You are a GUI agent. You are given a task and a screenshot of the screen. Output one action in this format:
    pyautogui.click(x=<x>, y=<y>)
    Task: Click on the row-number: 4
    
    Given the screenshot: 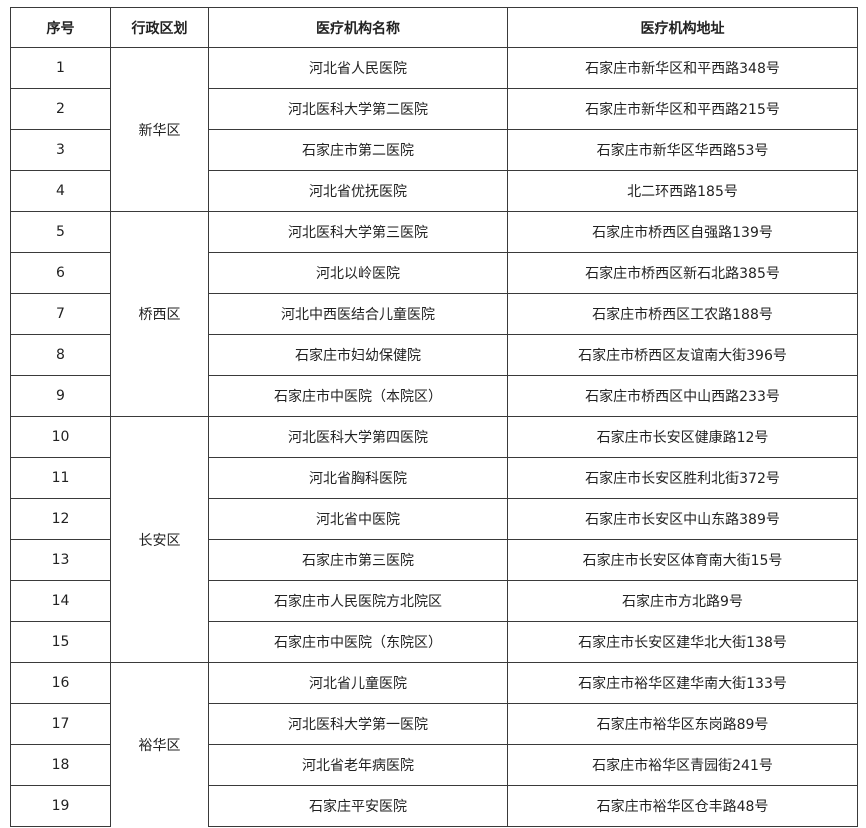 What is the action you would take?
    pyautogui.click(x=60, y=191)
    